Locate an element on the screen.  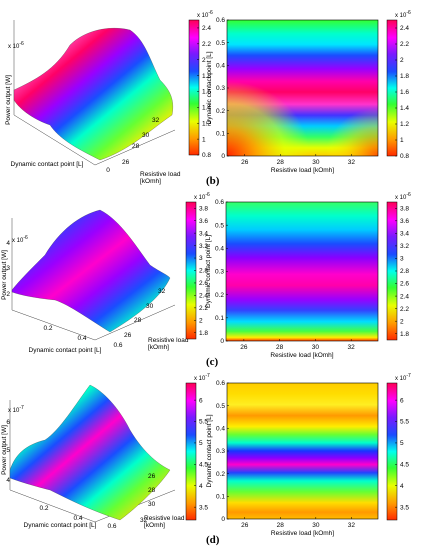
d3d-z-axis-label: Power output [W] is located at coordinates (4, 450).